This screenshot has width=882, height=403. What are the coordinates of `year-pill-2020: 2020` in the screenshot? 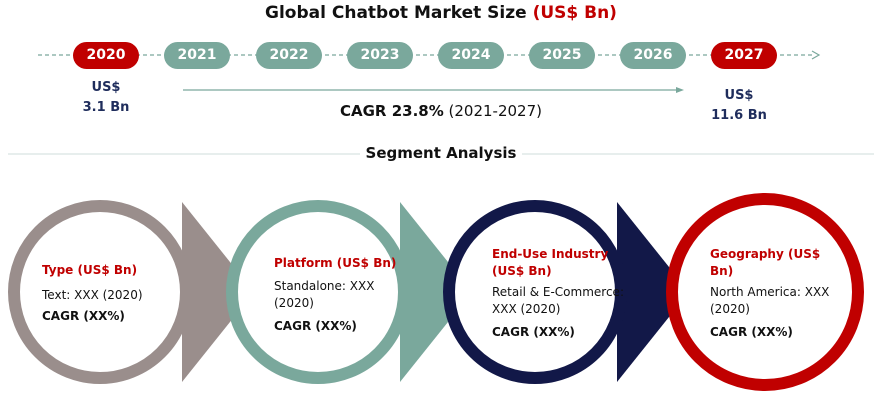 It's located at (106, 55).